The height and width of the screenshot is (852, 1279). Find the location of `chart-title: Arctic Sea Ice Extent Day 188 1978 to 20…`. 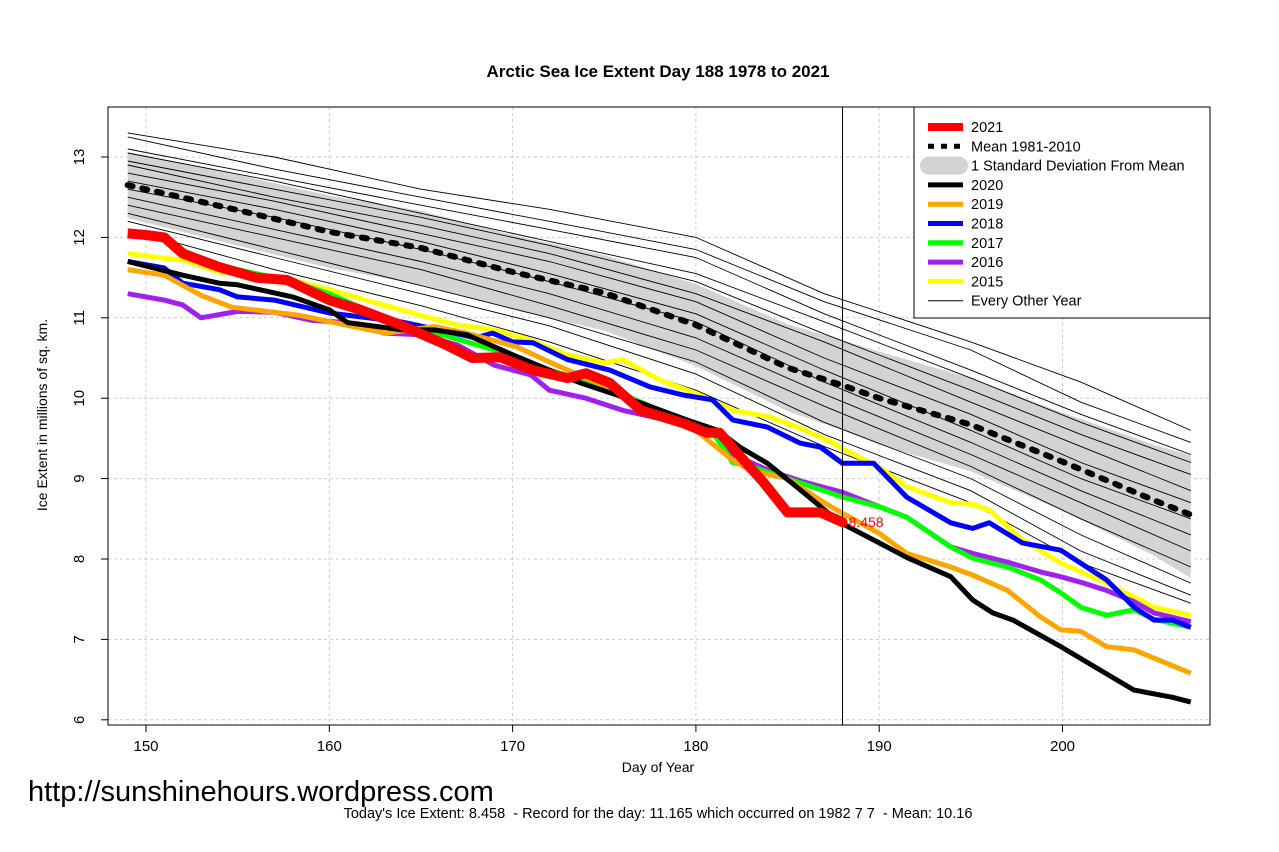

chart-title: Arctic Sea Ice Extent Day 188 1978 to 20… is located at coordinates (657, 71).